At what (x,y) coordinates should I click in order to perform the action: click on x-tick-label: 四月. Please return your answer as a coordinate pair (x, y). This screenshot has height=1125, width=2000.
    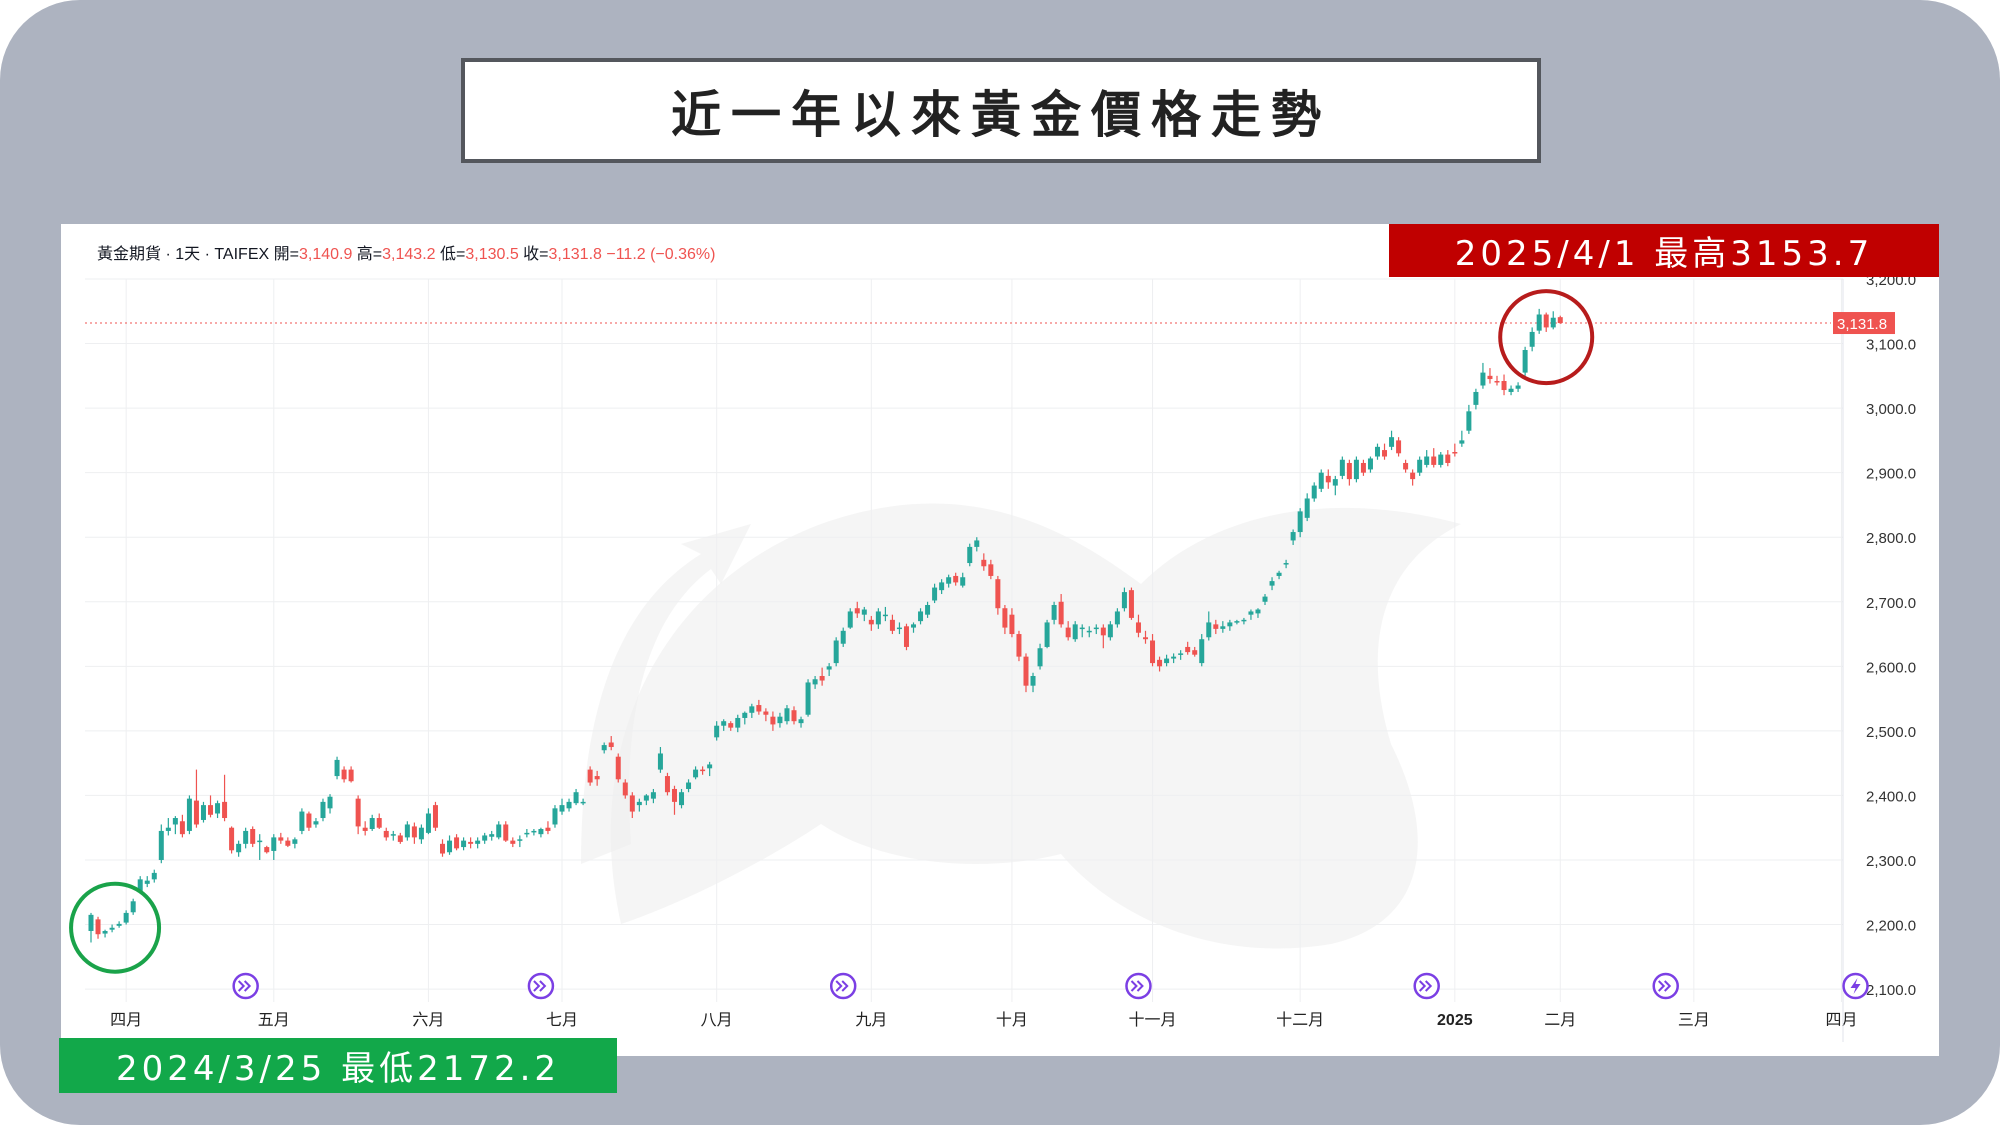
    Looking at the image, I should click on (126, 1020).